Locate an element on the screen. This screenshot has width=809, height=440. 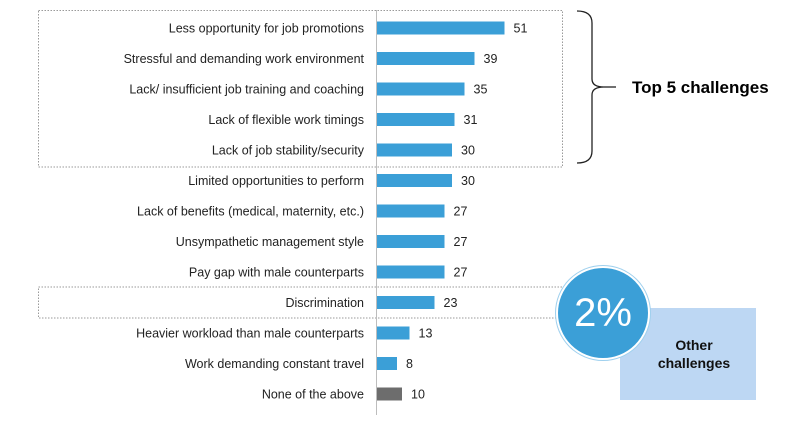
value-label-3: 35 is located at coordinates (481, 89).